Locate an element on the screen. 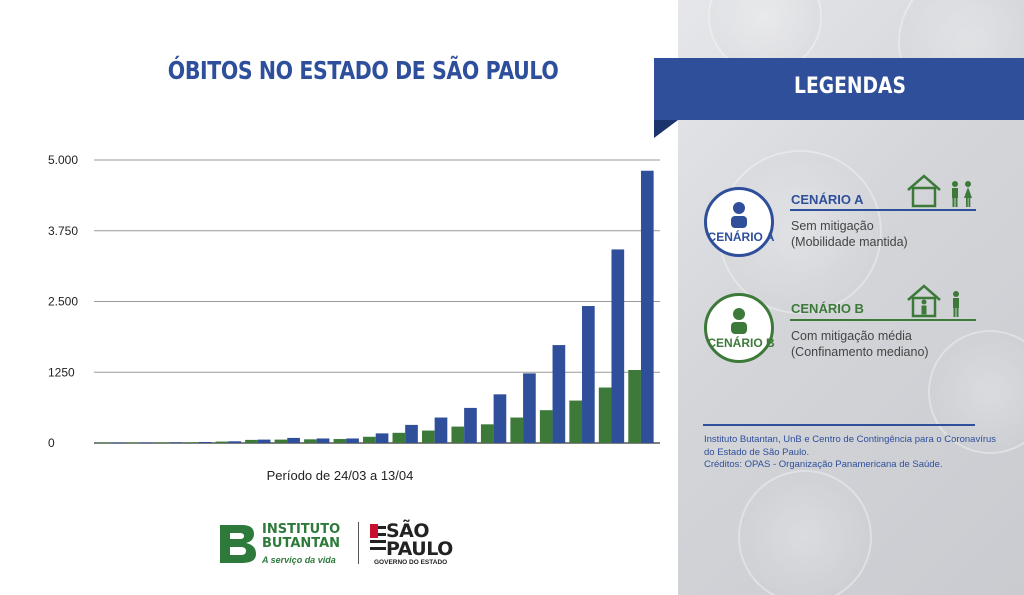 Image resolution: width=1024 pixels, height=595 pixels. legend-title: LEGENDAS is located at coordinates (850, 86).